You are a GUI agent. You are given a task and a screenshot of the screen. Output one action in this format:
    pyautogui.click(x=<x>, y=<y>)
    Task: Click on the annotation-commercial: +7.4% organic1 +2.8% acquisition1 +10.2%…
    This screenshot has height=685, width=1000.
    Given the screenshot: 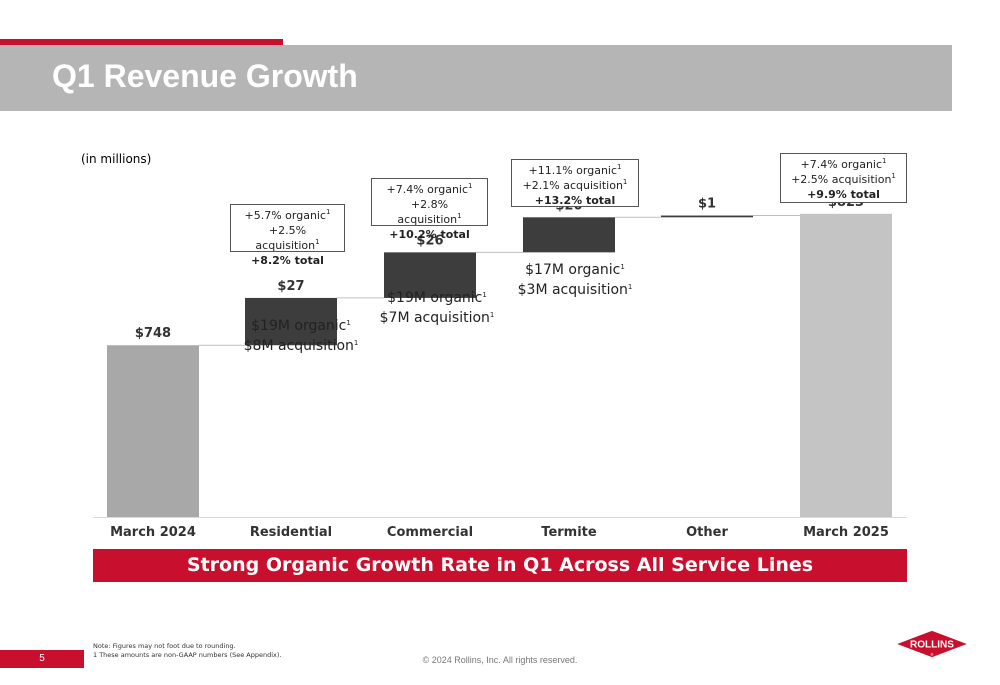 What is the action you would take?
    pyautogui.click(x=429, y=209)
    